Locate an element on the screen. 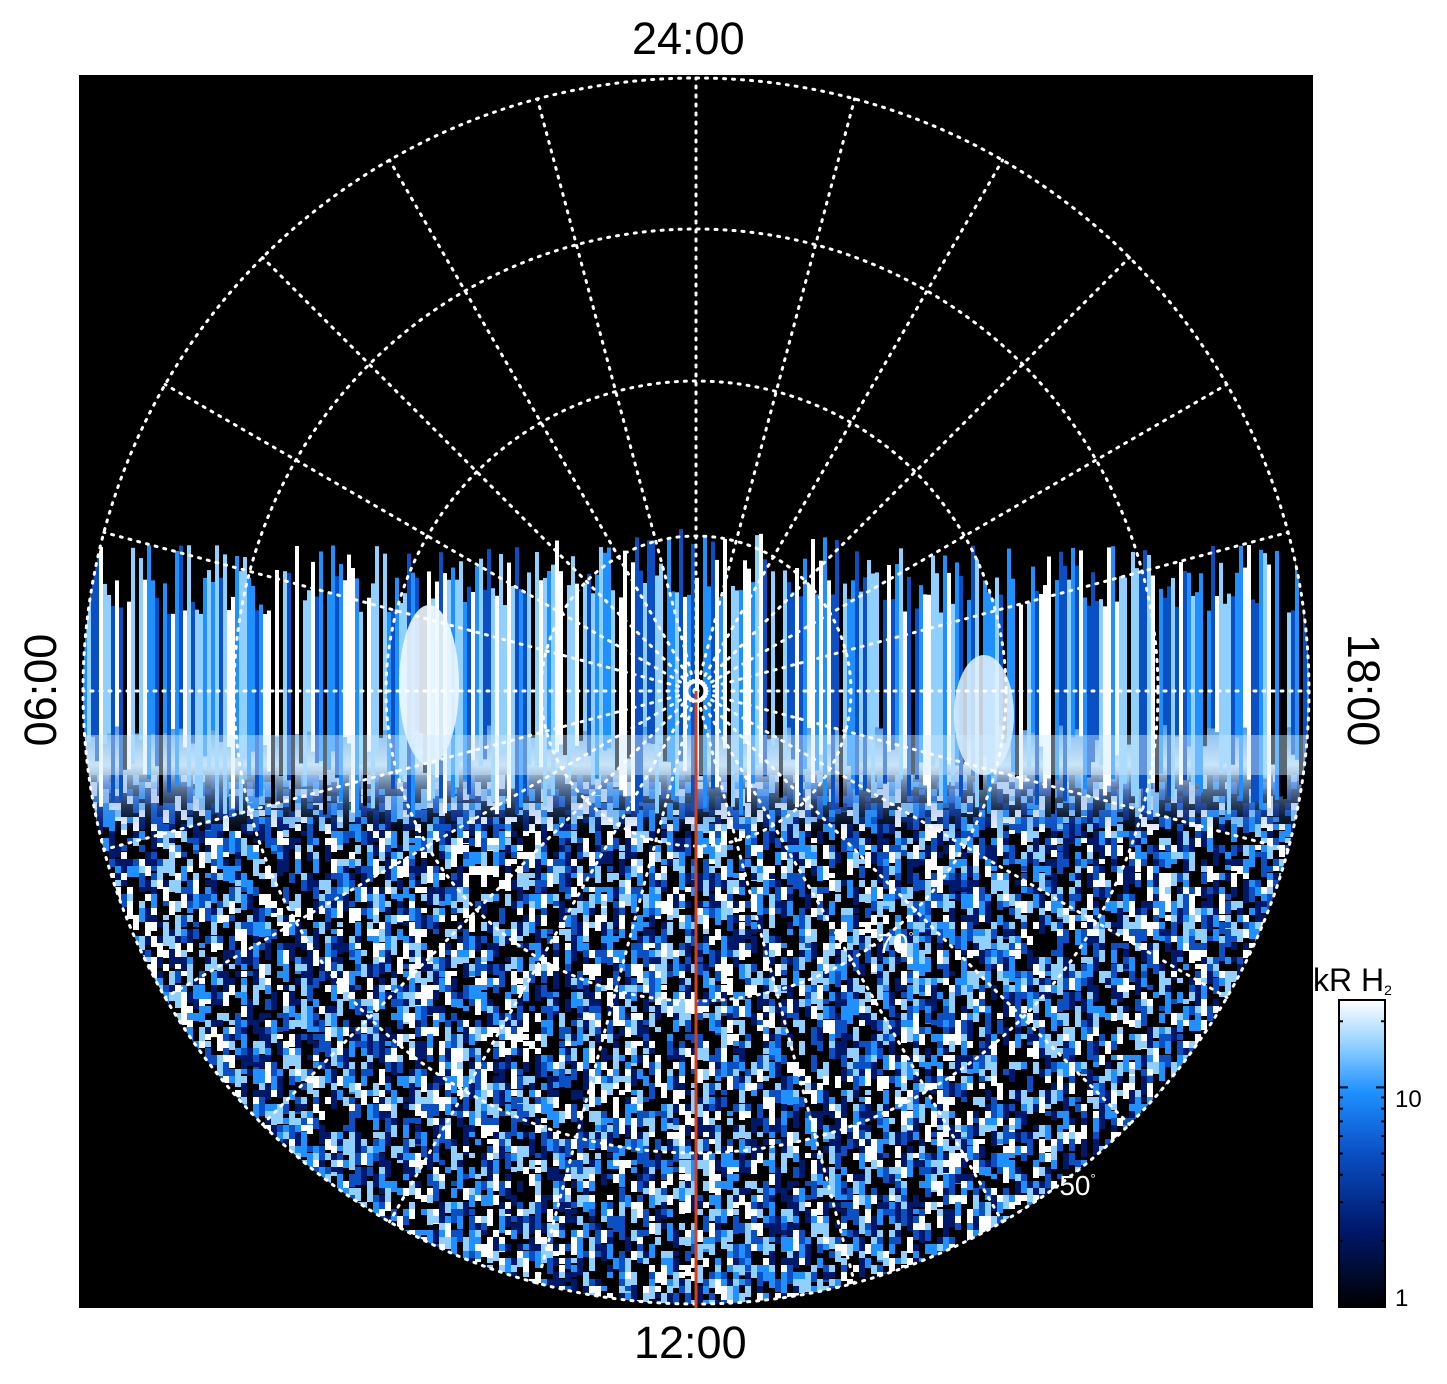  colorbar-tick-label-1: 1 is located at coordinates (1402, 1298).